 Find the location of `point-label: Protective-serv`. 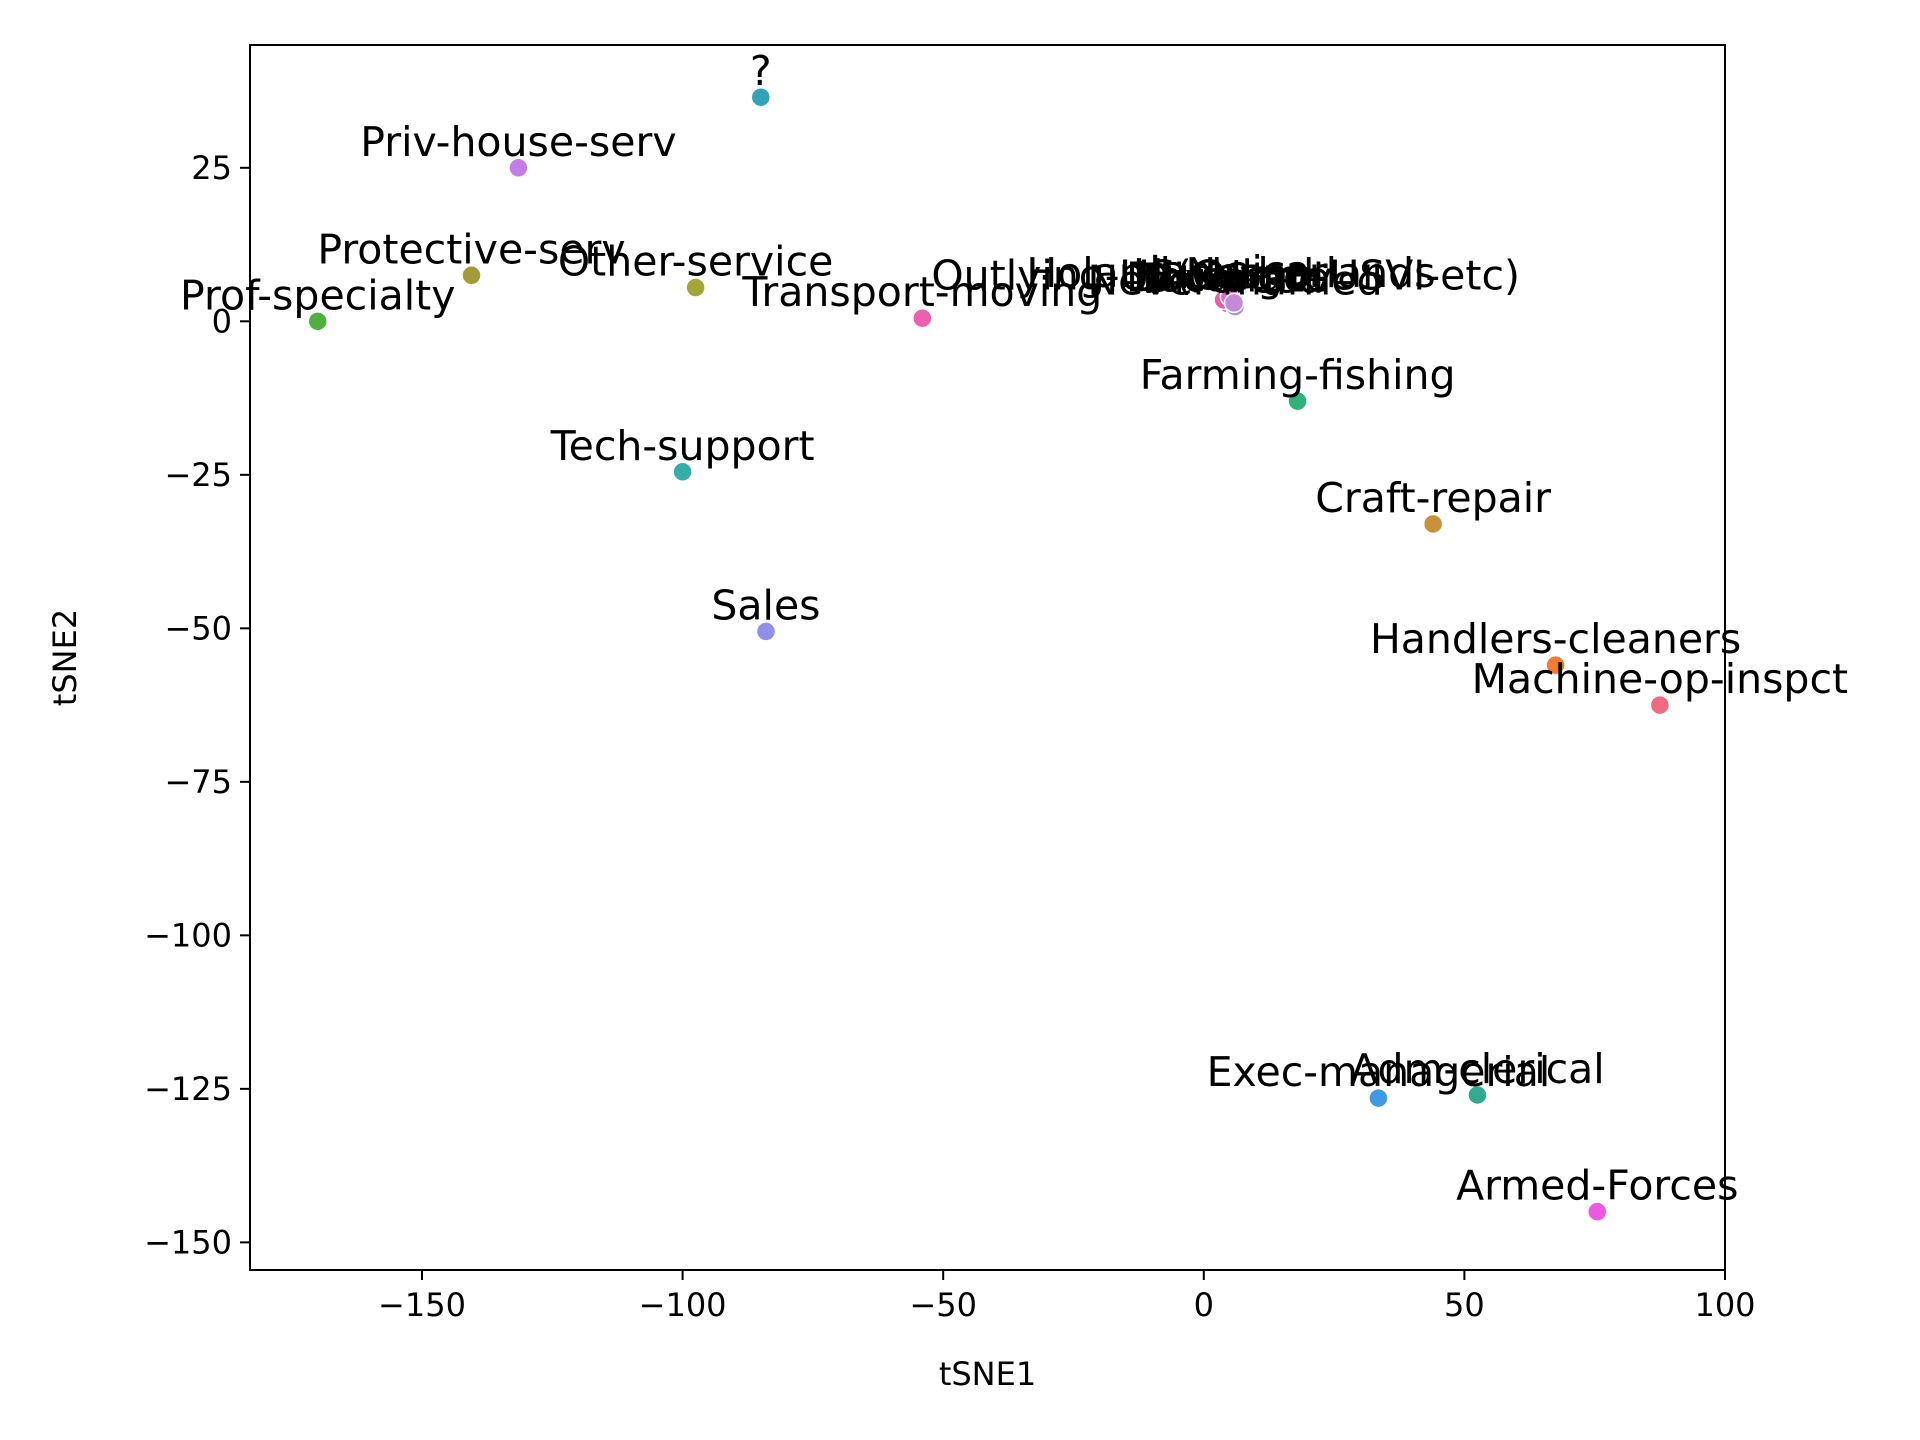

point-label: Protective-serv is located at coordinates (471, 249).